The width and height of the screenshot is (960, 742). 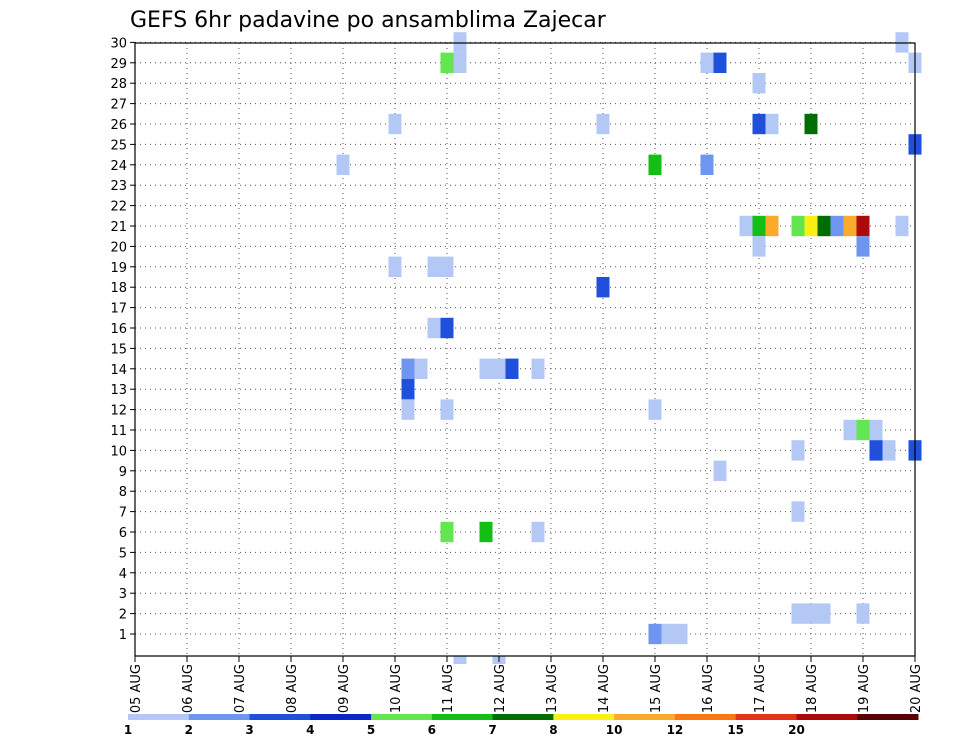 What do you see at coordinates (123, 553) in the screenshot?
I see `y-tick-label: 5` at bounding box center [123, 553].